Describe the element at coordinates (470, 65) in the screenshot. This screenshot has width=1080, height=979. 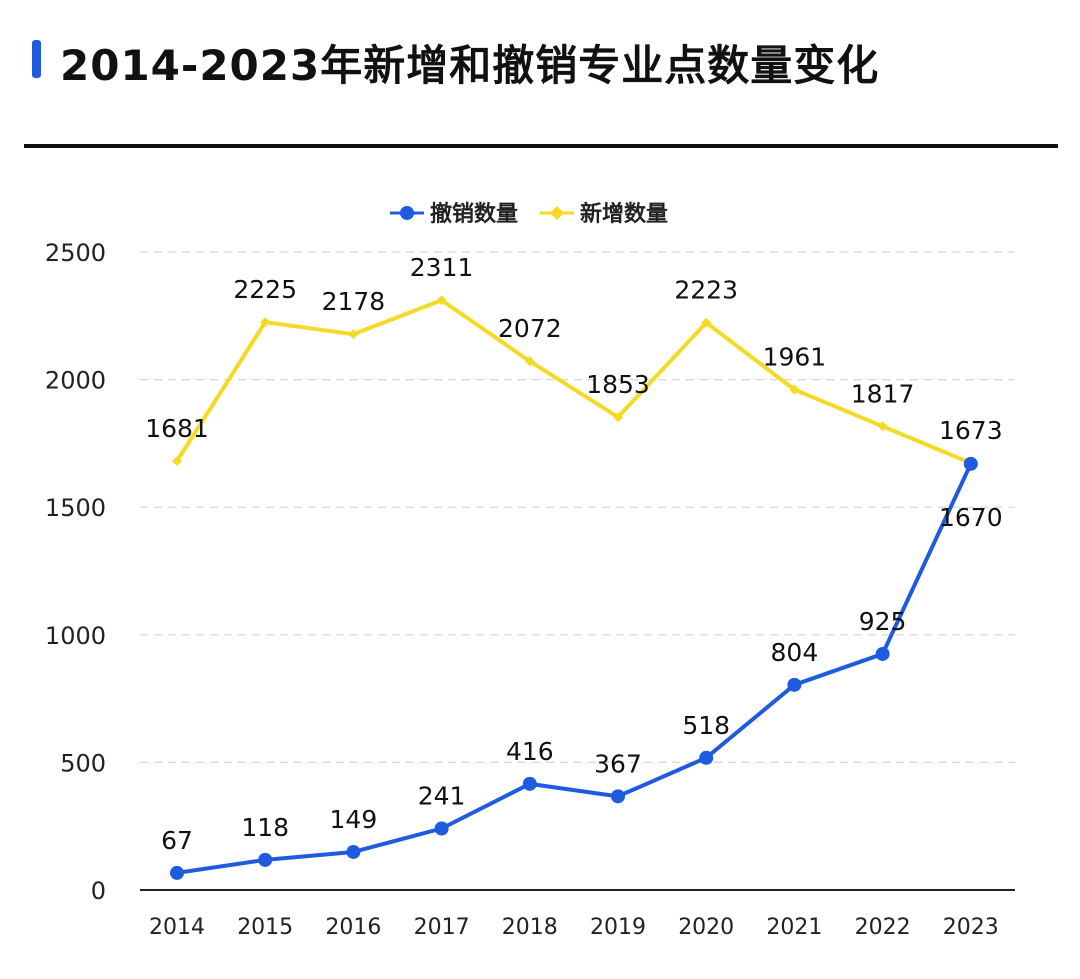
I see `chart-title: 2014-2023年新增和撤销专业点数量变化` at that location.